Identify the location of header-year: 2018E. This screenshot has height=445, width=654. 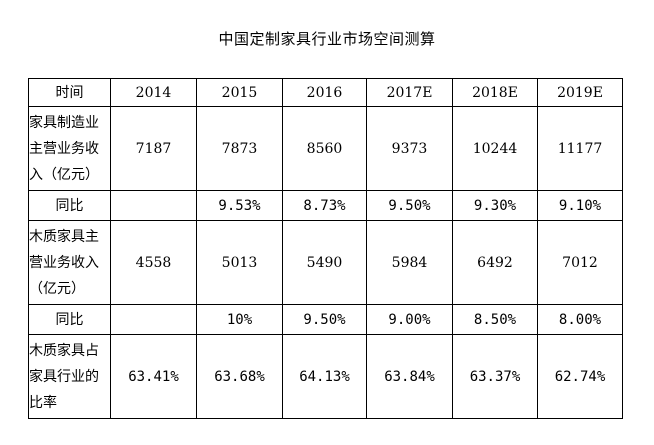
(495, 92).